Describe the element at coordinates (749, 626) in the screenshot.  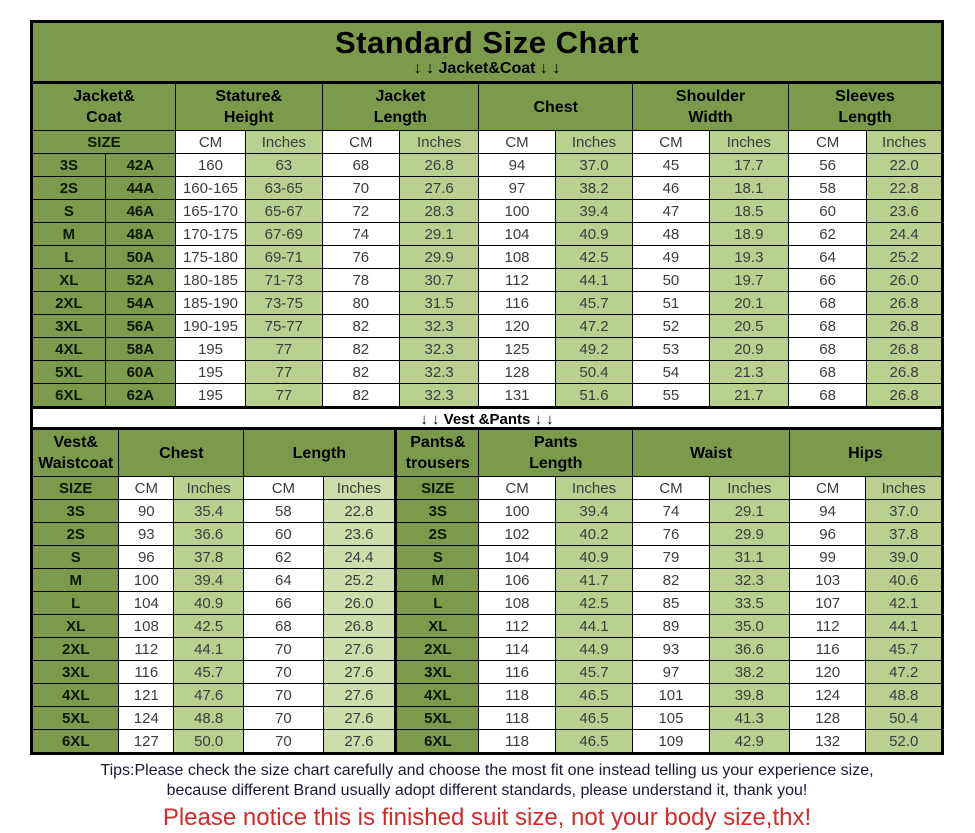
I see `waist-inches-cell: 35.0` at that location.